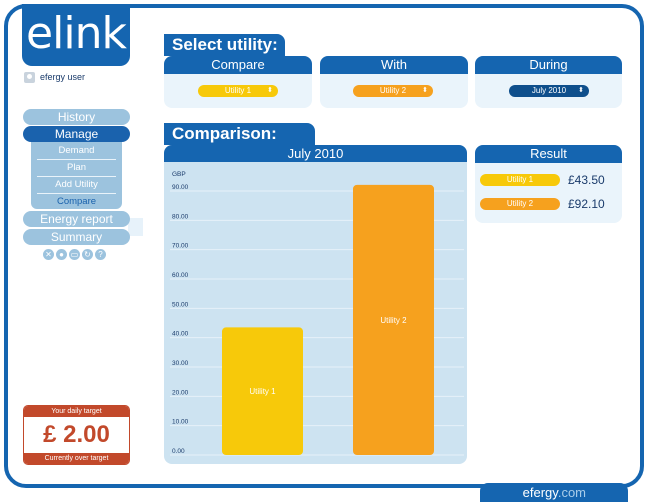  What do you see at coordinates (29, 77) in the screenshot?
I see `user-icon` at bounding box center [29, 77].